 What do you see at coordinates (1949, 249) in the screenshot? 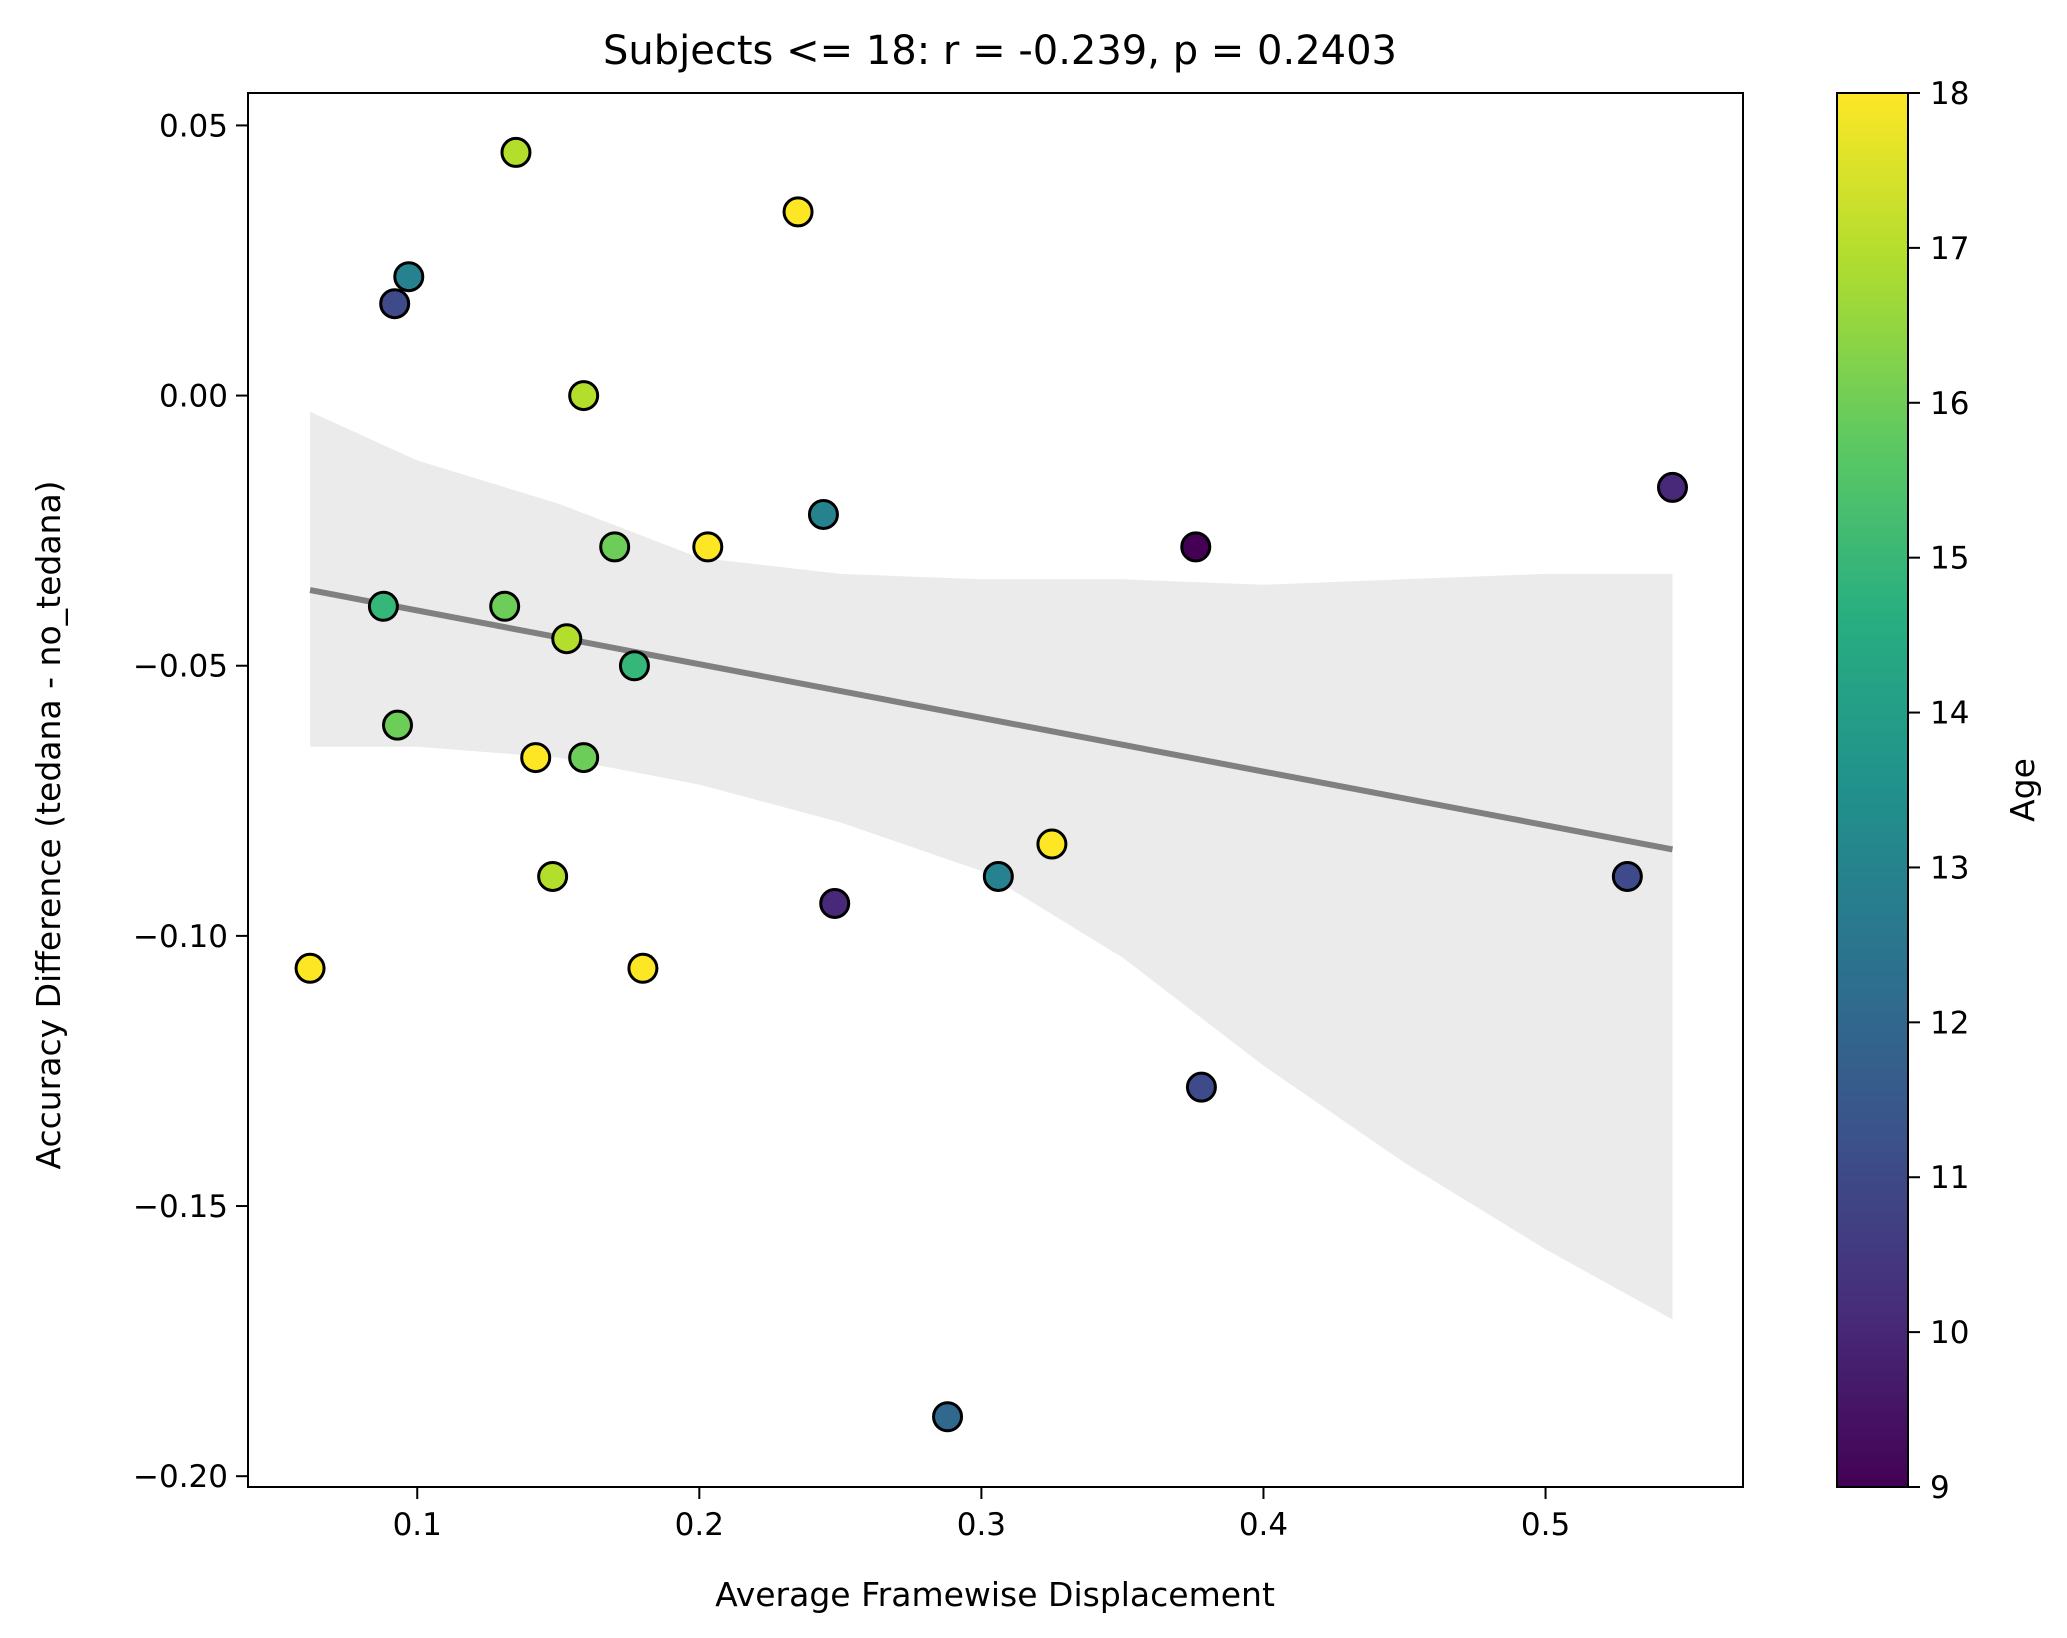
I see `colorbar-tick-label: 17` at bounding box center [1949, 249].